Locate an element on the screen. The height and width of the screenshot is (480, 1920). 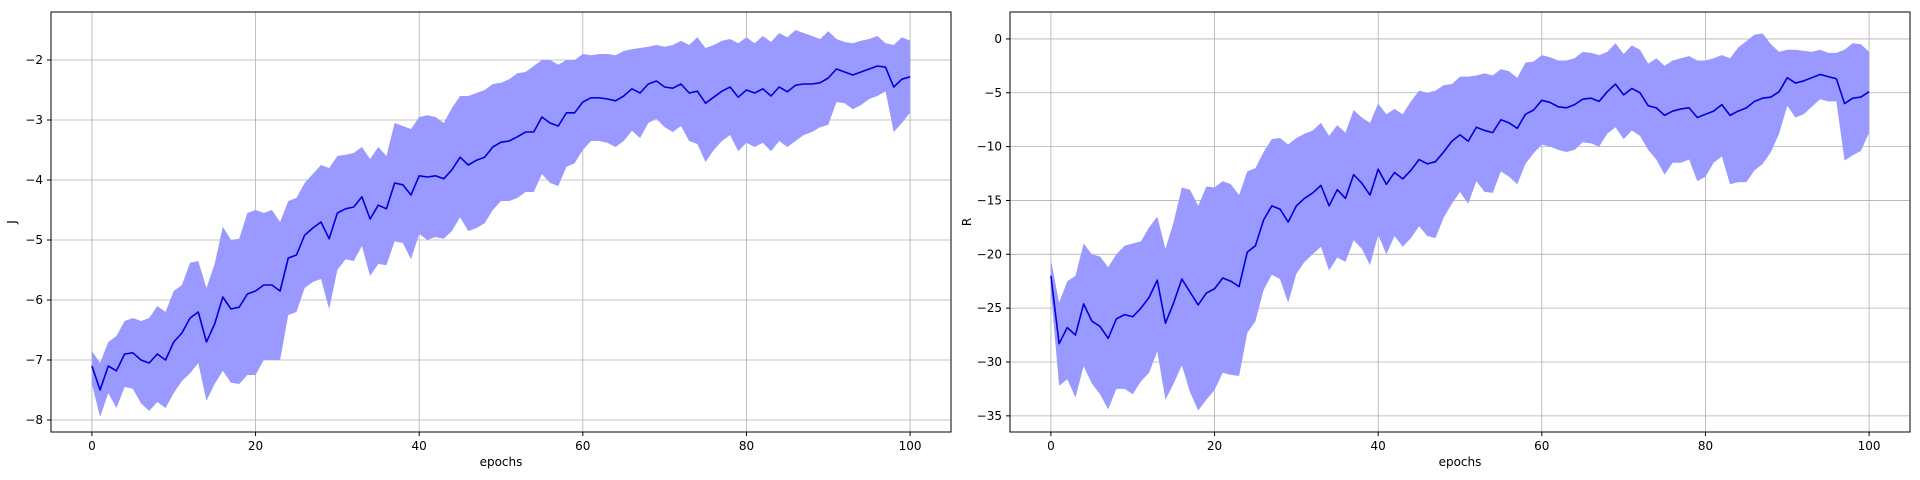
y-tick-label: −25 is located at coordinates (989, 308).